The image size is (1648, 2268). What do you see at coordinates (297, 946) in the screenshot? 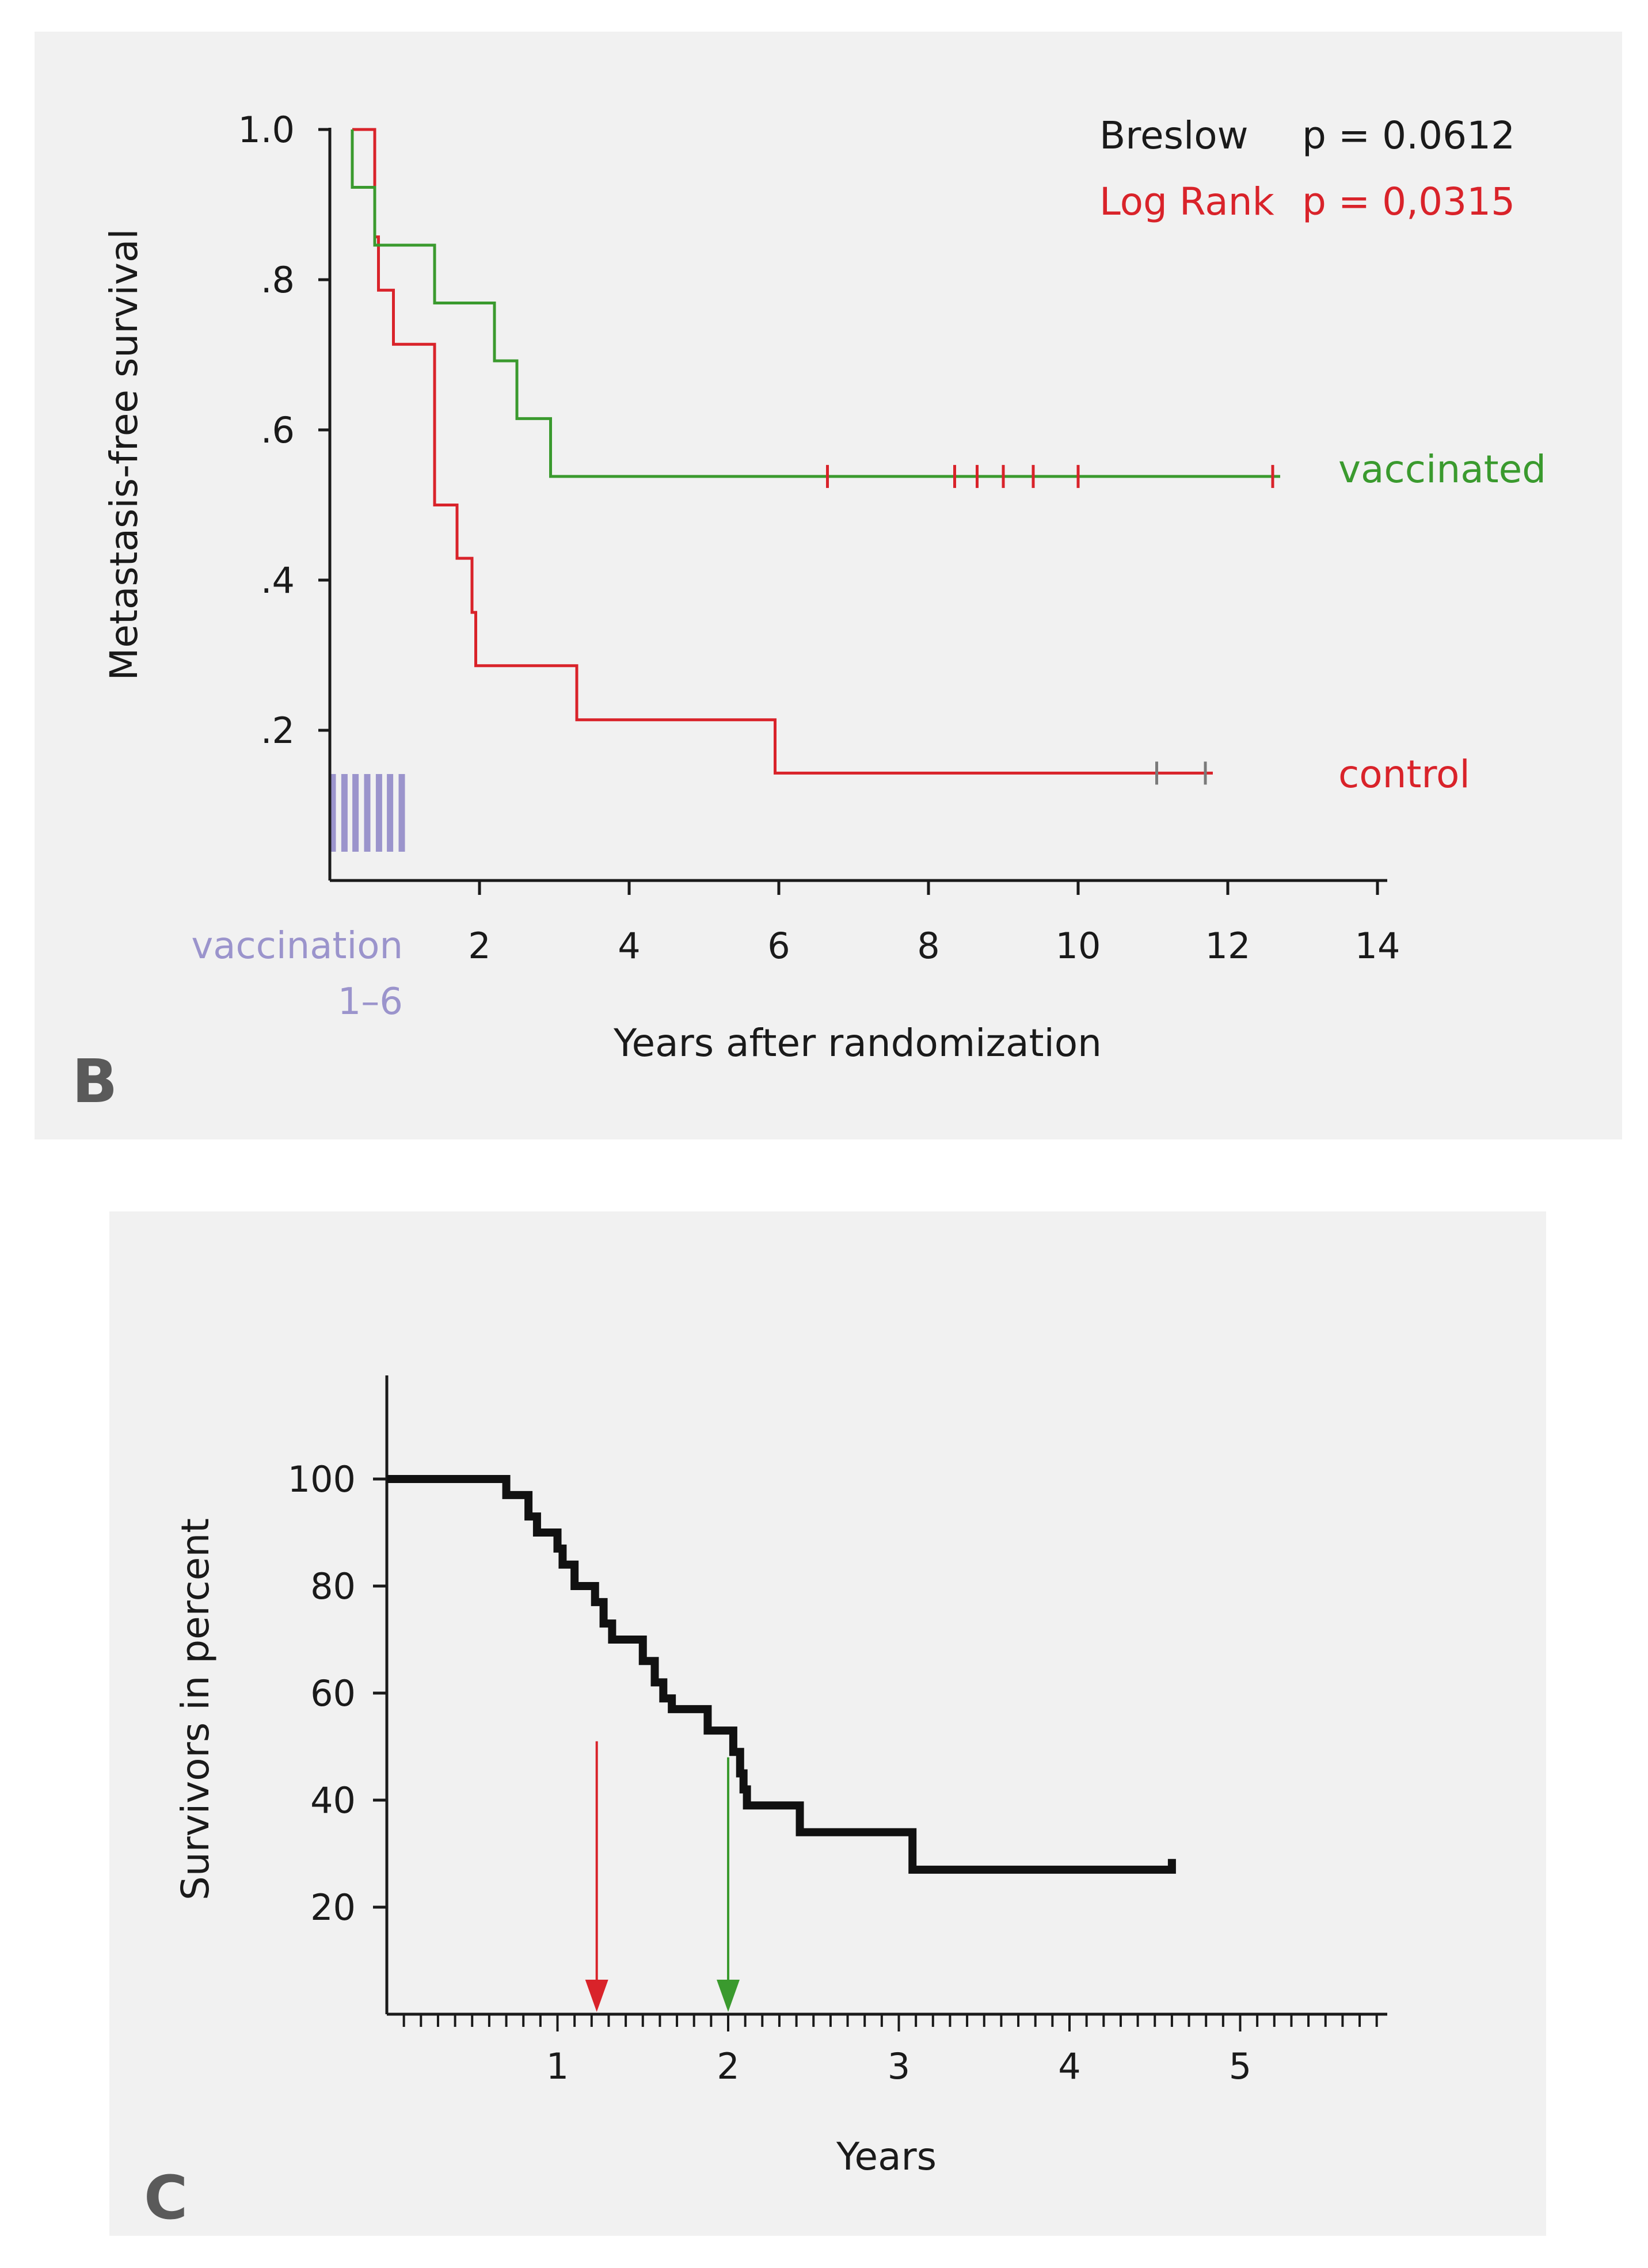
I see `vaccination-label: vaccination` at bounding box center [297, 946].